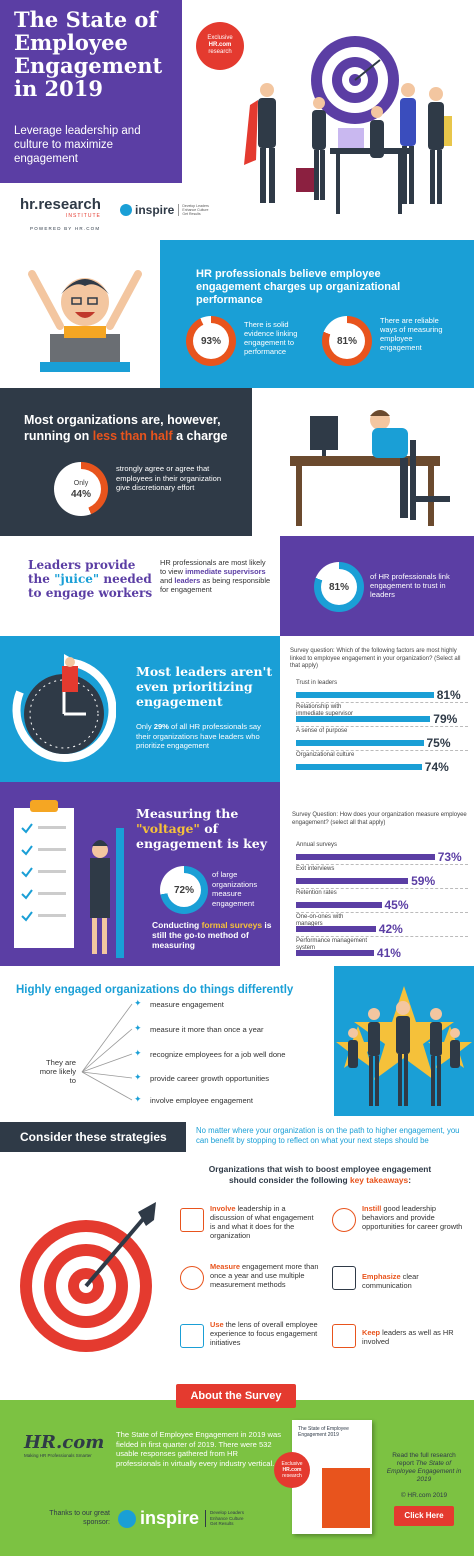 The width and height of the screenshot is (474, 1556). I want to click on text-part: Only, so click(145, 726).